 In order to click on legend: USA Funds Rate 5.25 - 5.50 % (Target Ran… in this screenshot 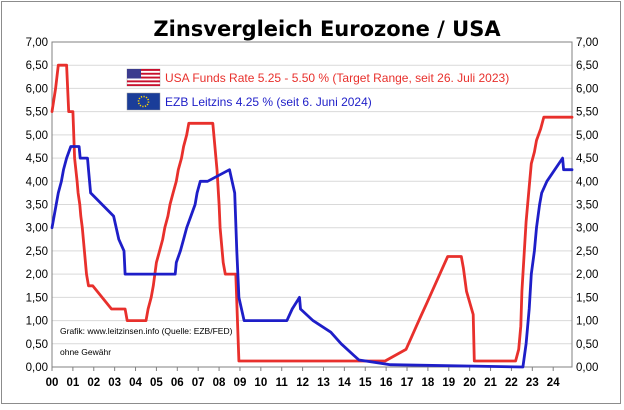, I will do `click(317, 89)`.